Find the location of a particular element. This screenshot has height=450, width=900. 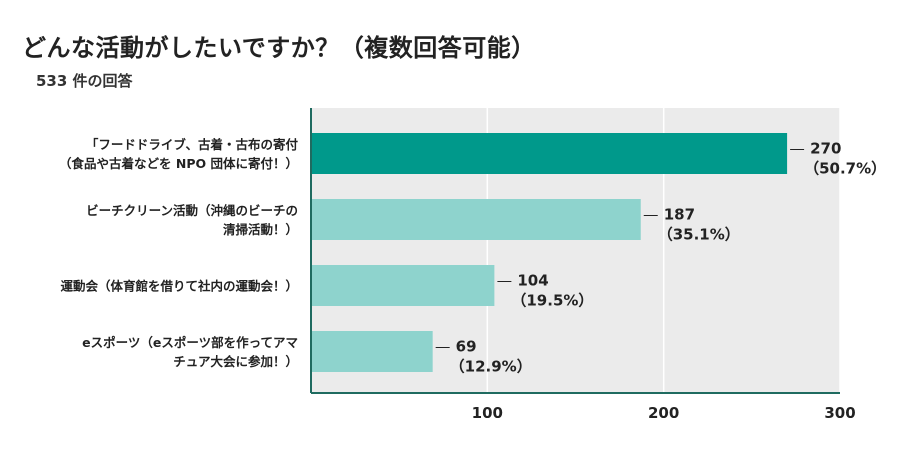

category-label: ビーチクリーン活動（沖縄のビーチの is located at coordinates (192, 210).